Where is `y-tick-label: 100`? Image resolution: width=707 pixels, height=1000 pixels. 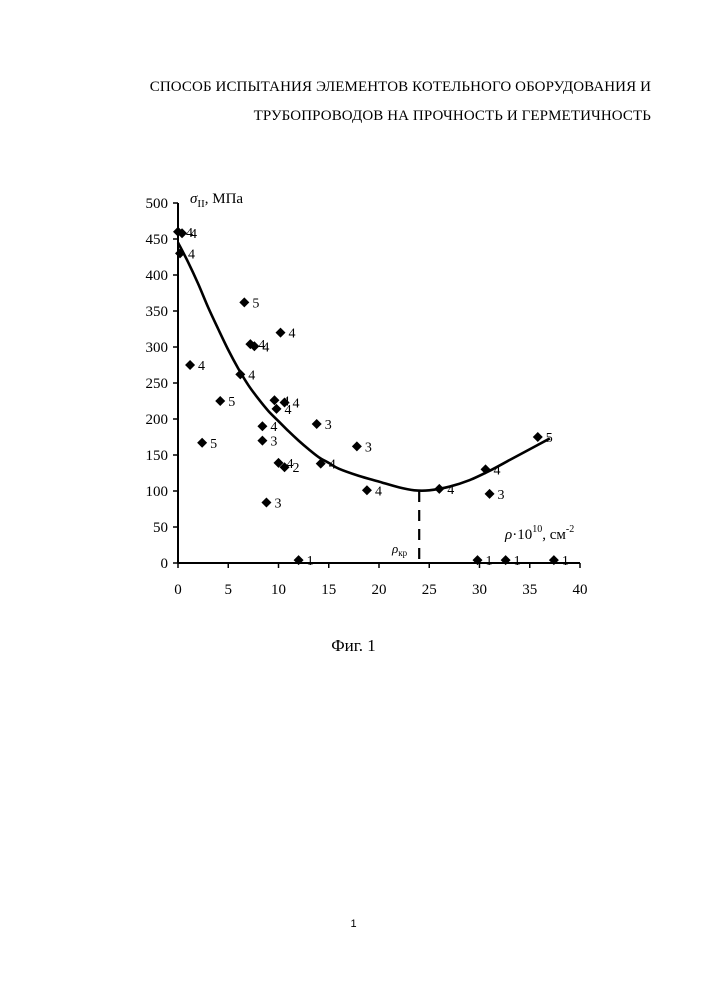
y-tick-label: 100 is located at coordinates (157, 492).